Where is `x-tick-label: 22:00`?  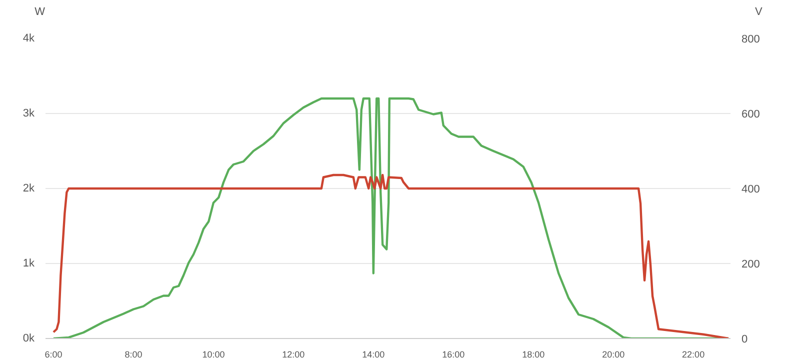 x-tick-label: 22:00 is located at coordinates (693, 355).